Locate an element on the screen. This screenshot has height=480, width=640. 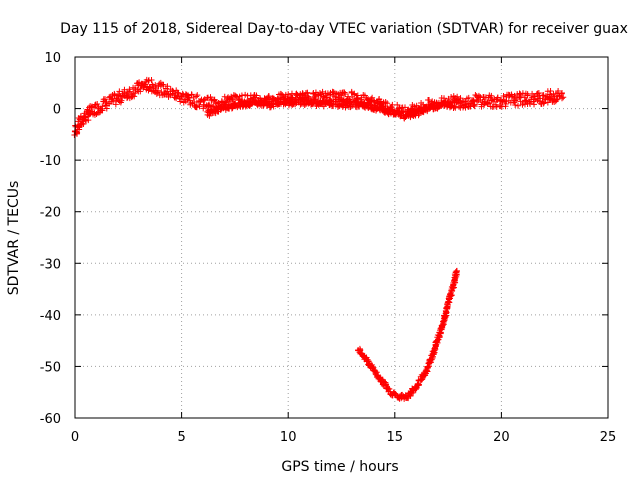
y-axis-title: SDTVAR / TECUs is located at coordinates (14, 238).